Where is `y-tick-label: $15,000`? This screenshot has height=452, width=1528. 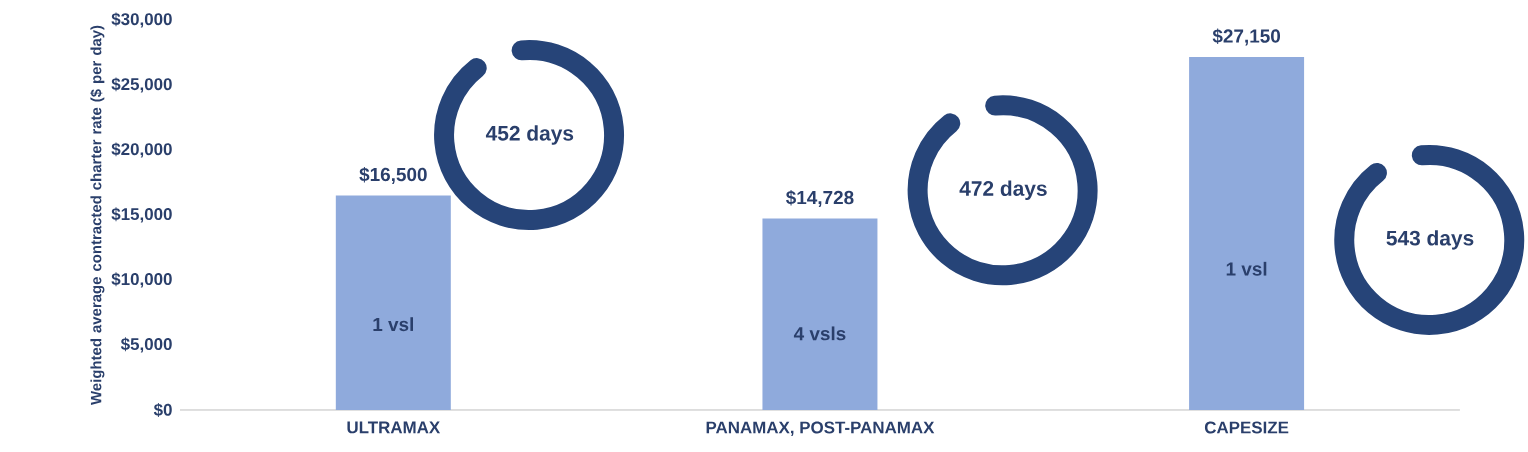 y-tick-label: $15,000 is located at coordinates (141, 215).